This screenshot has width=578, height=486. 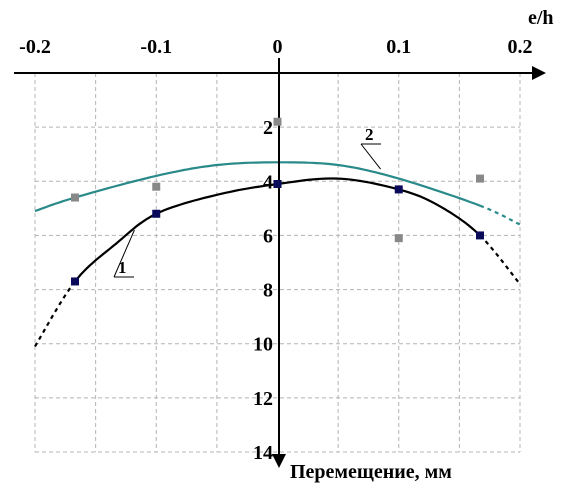 What do you see at coordinates (263, 345) in the screenshot?
I see `y-tick-label: 10` at bounding box center [263, 345].